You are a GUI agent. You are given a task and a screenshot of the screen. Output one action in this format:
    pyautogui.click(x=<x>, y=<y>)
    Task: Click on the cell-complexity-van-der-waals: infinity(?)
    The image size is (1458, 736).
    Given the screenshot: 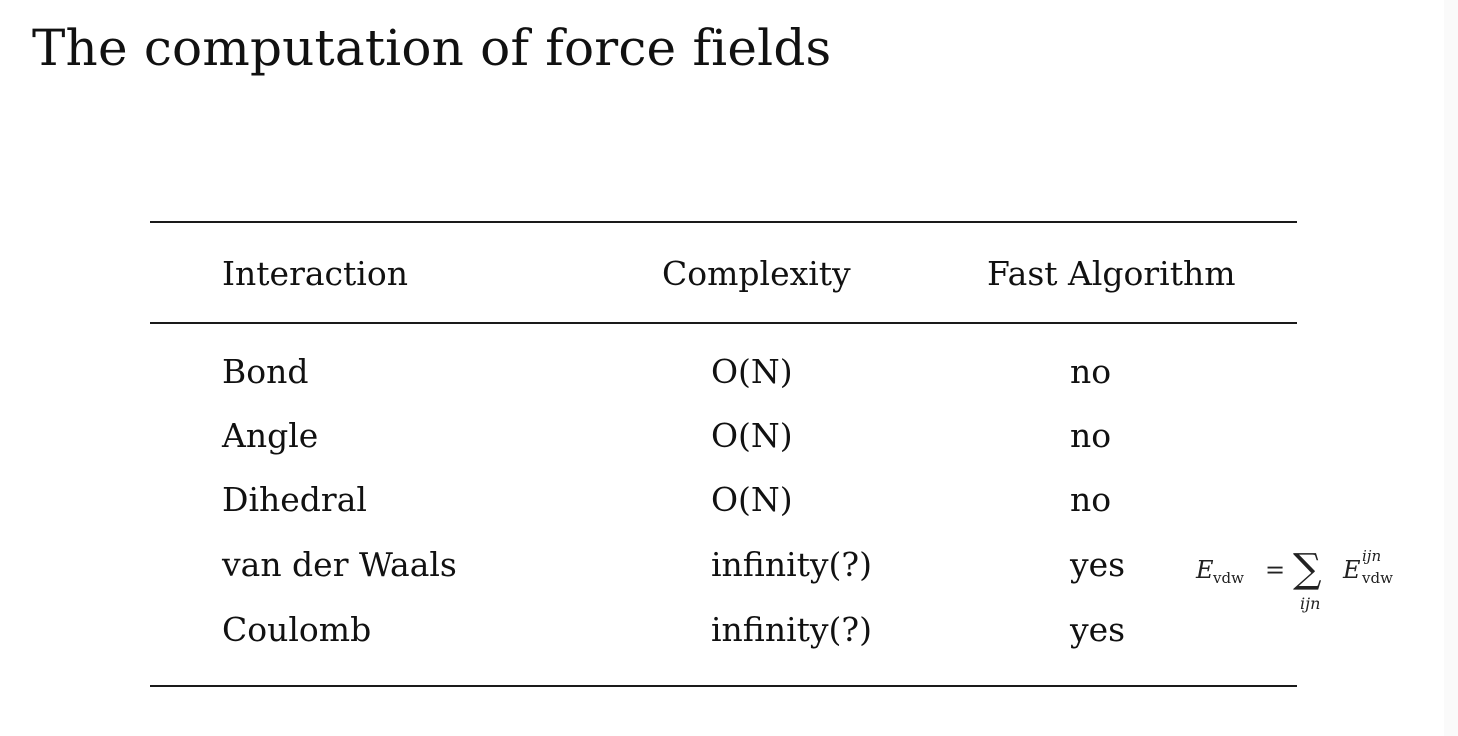 What is the action you would take?
    pyautogui.click(x=791, y=564)
    